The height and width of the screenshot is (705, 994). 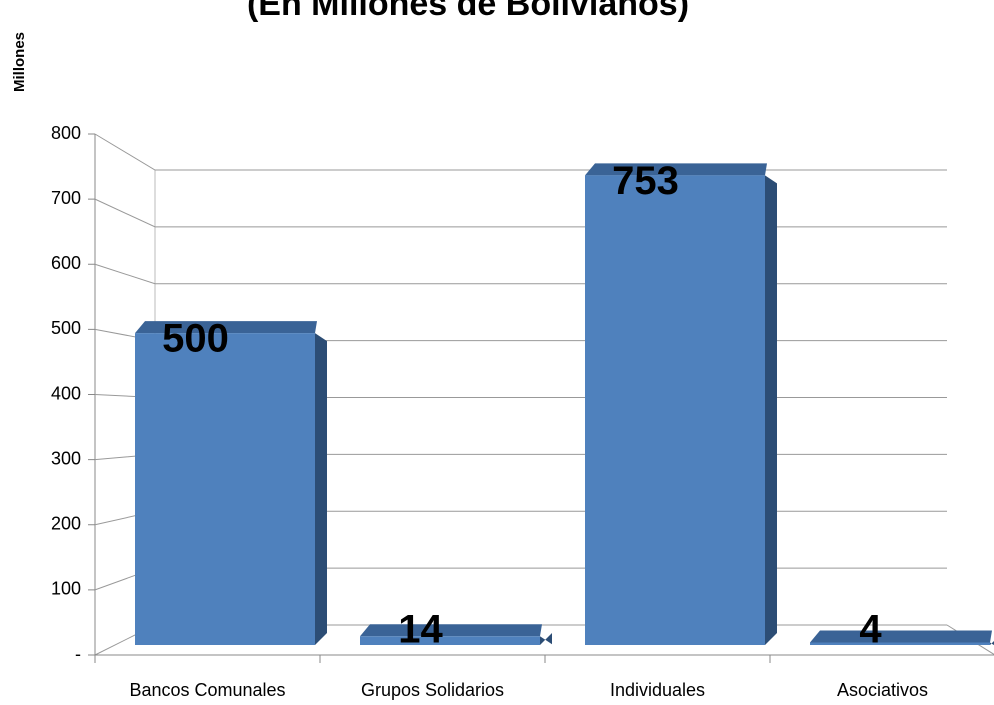 I want to click on x-tick-label: Asociativos, so click(x=882, y=690).